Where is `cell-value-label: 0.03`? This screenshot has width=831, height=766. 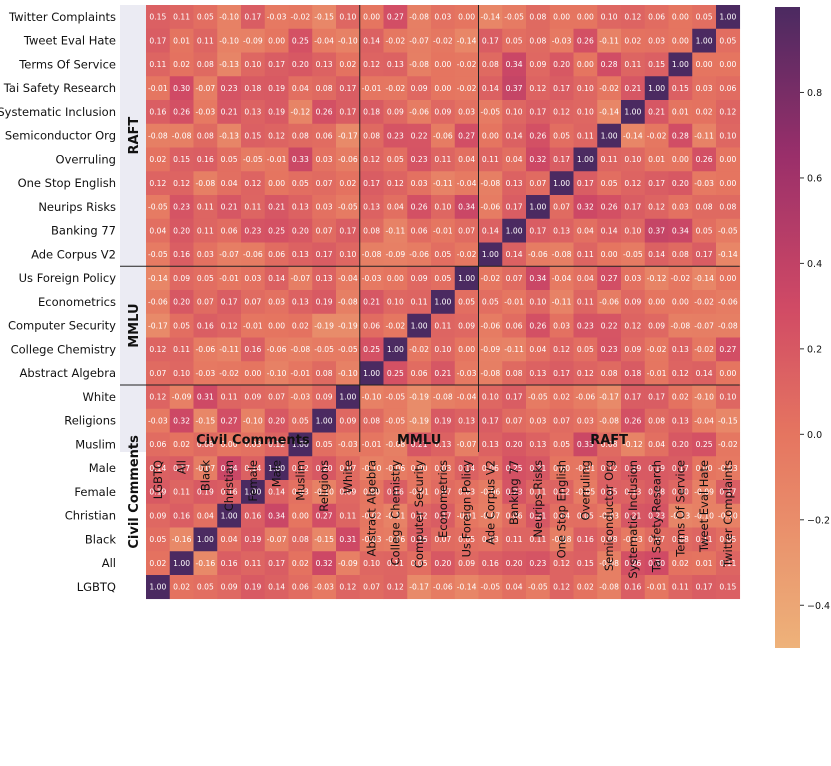
cell-value-label: 0.03 is located at coordinates (300, 492).